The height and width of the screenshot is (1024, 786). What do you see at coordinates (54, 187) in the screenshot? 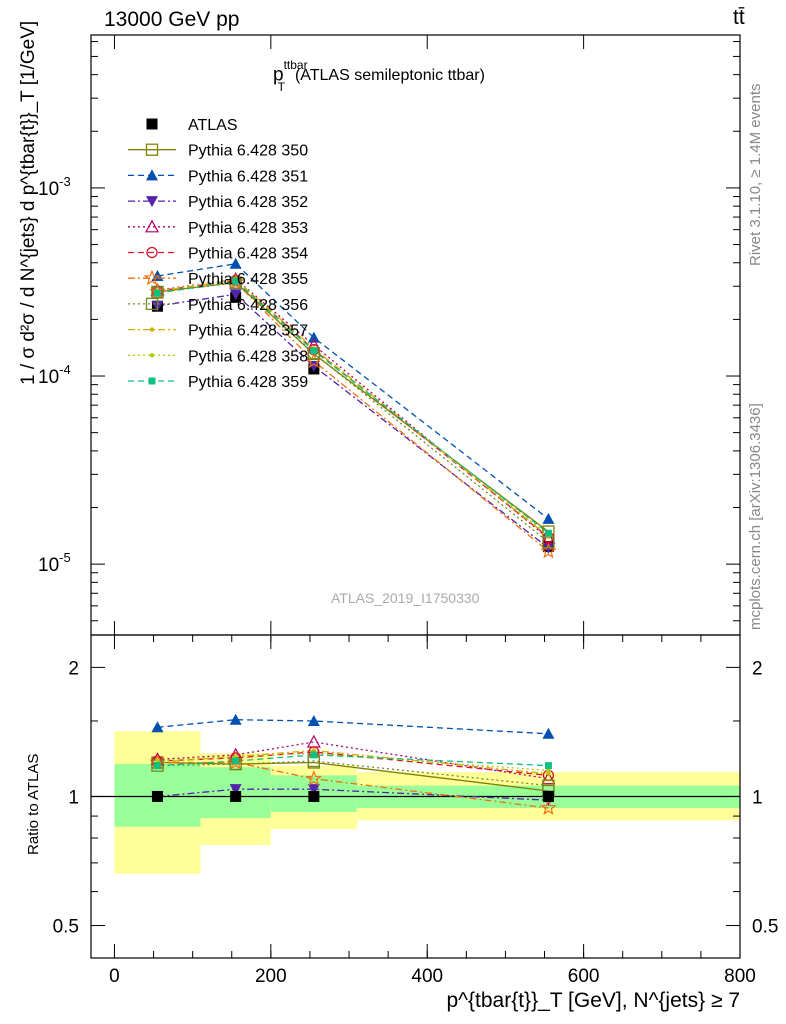
I see `main-ytick-label-2: 10⁻³` at bounding box center [54, 187].